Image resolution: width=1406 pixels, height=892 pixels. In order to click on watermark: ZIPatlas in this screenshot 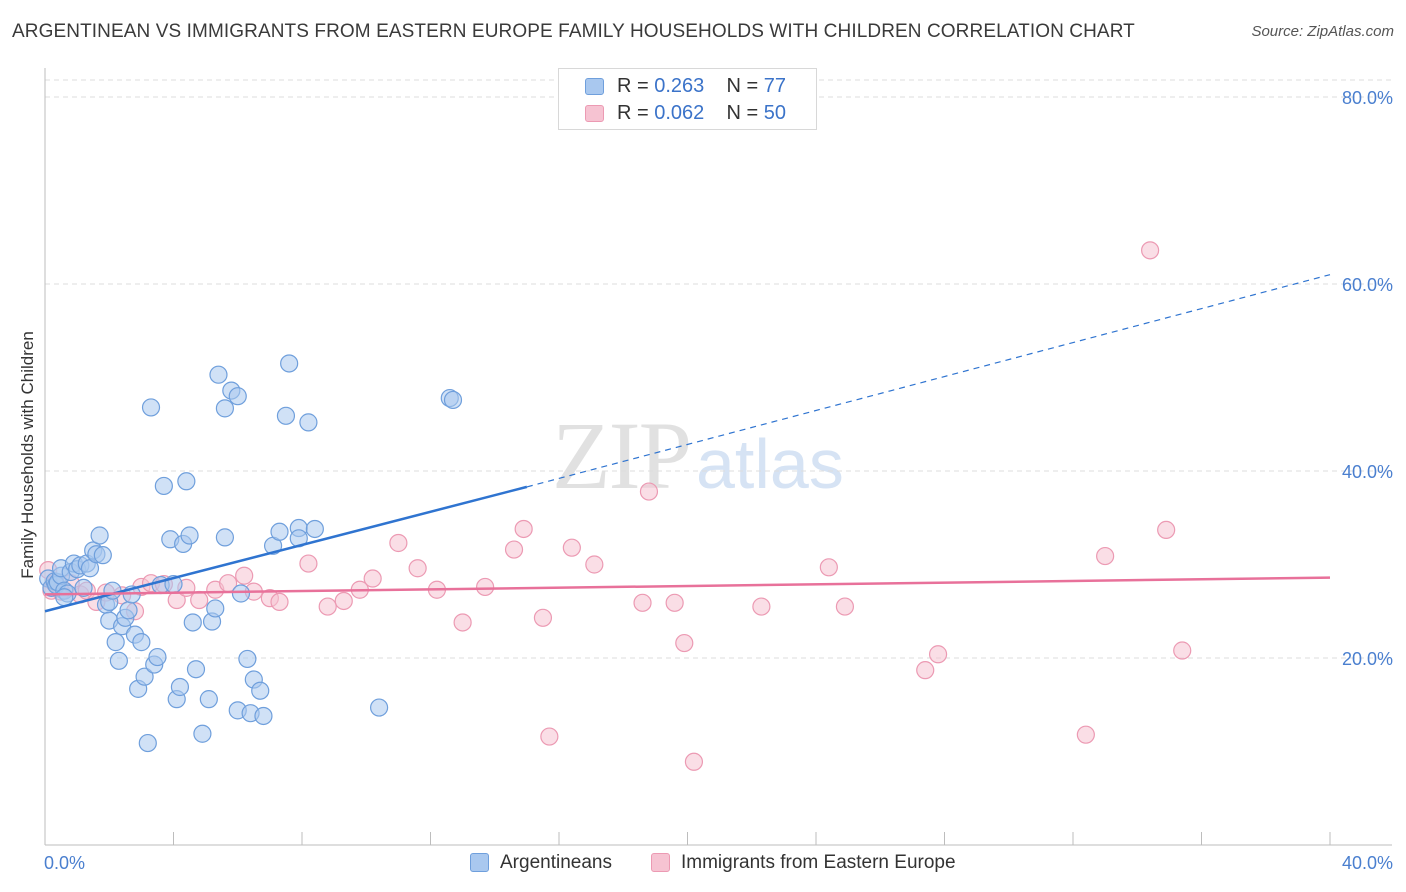, I will do `click(698, 455)`.